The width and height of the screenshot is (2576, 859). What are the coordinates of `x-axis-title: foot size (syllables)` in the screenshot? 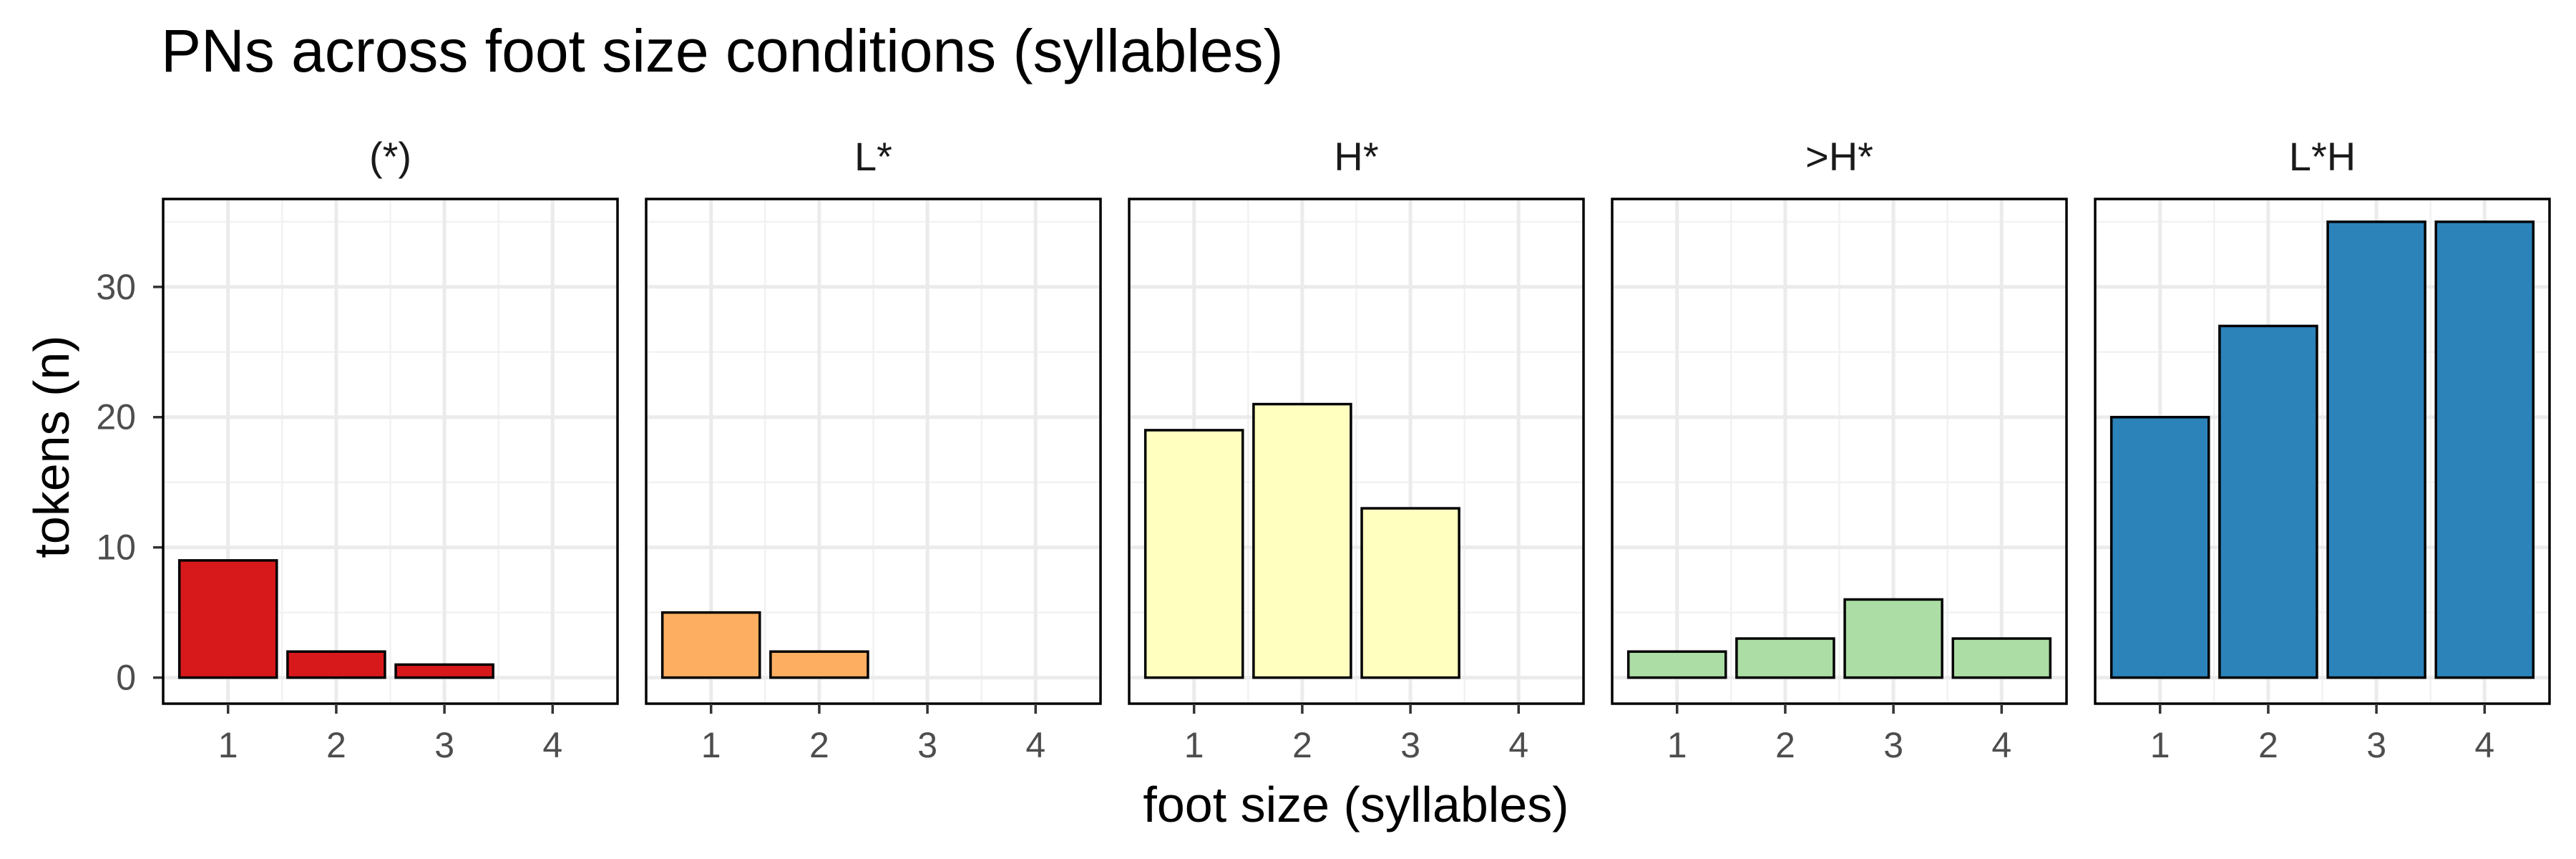 It's located at (1355, 805).